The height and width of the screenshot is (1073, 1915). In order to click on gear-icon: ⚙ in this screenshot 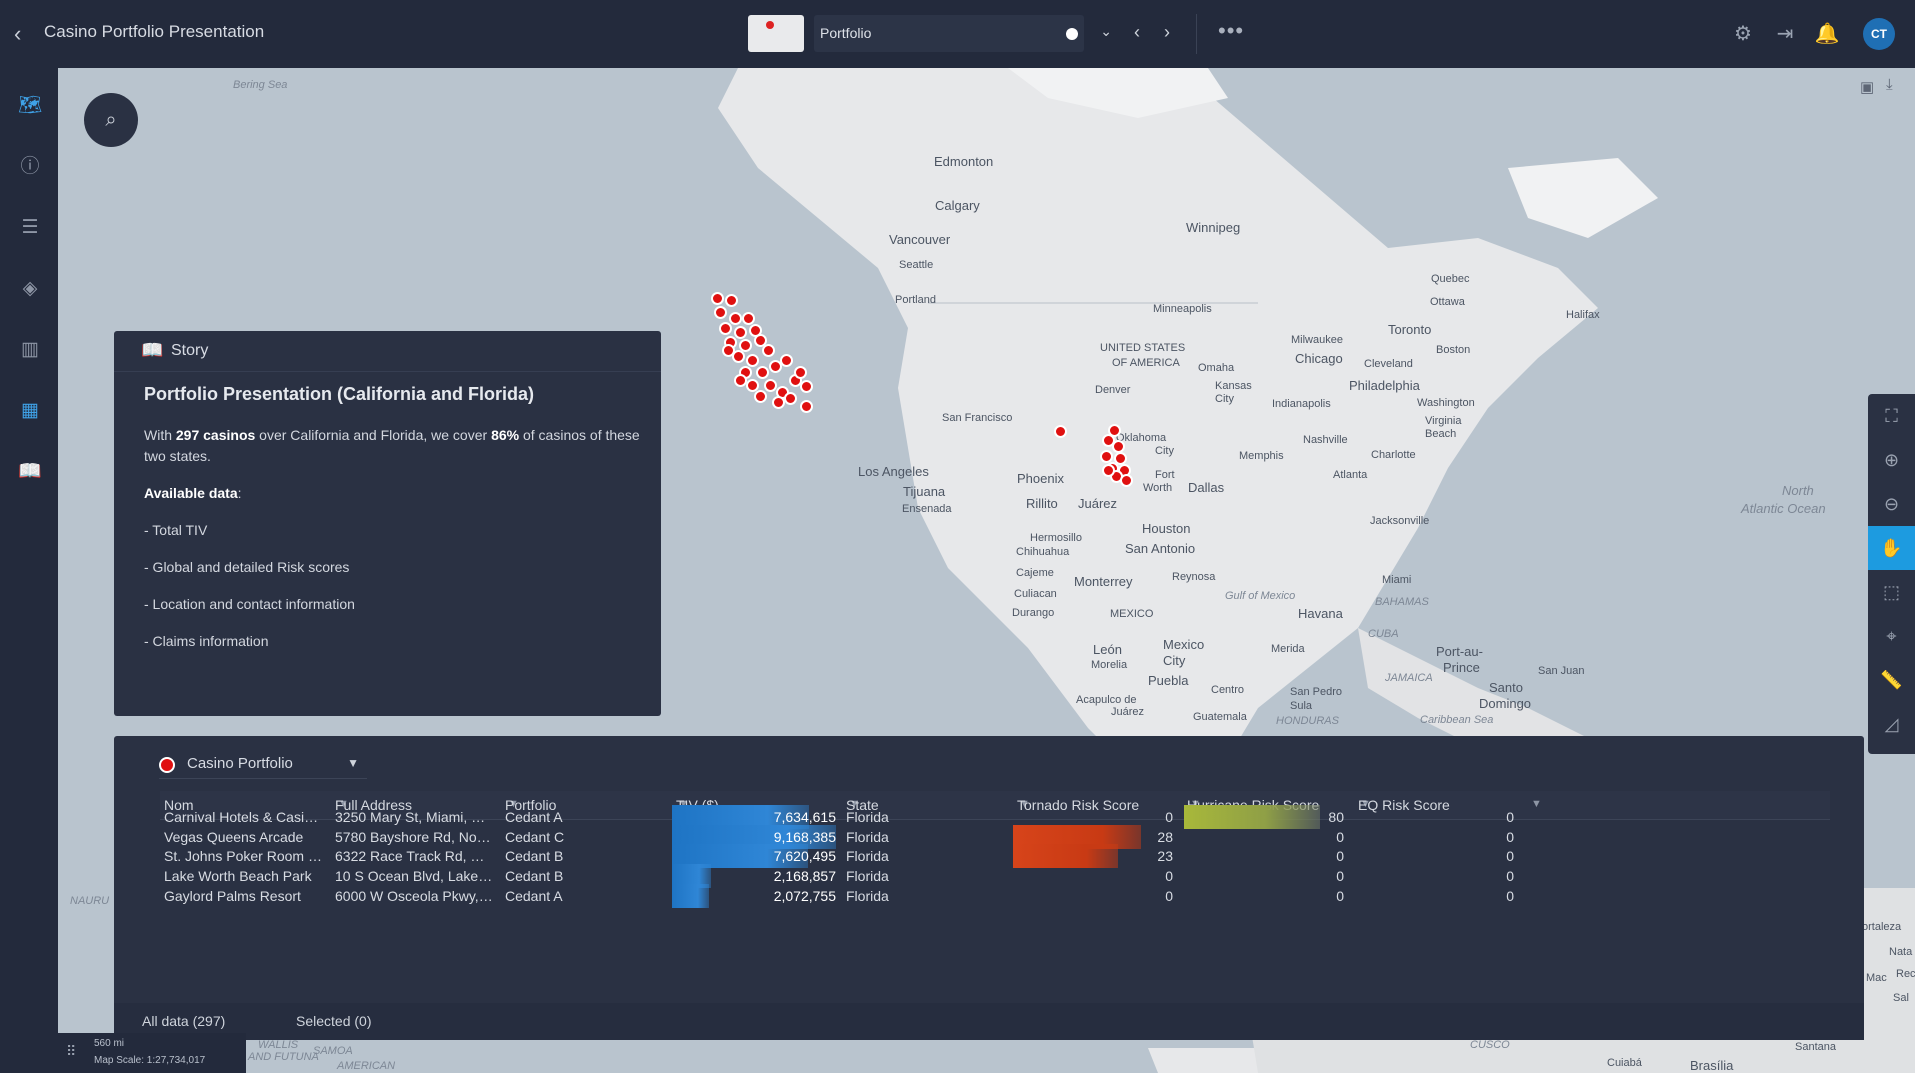, I will do `click(1743, 34)`.